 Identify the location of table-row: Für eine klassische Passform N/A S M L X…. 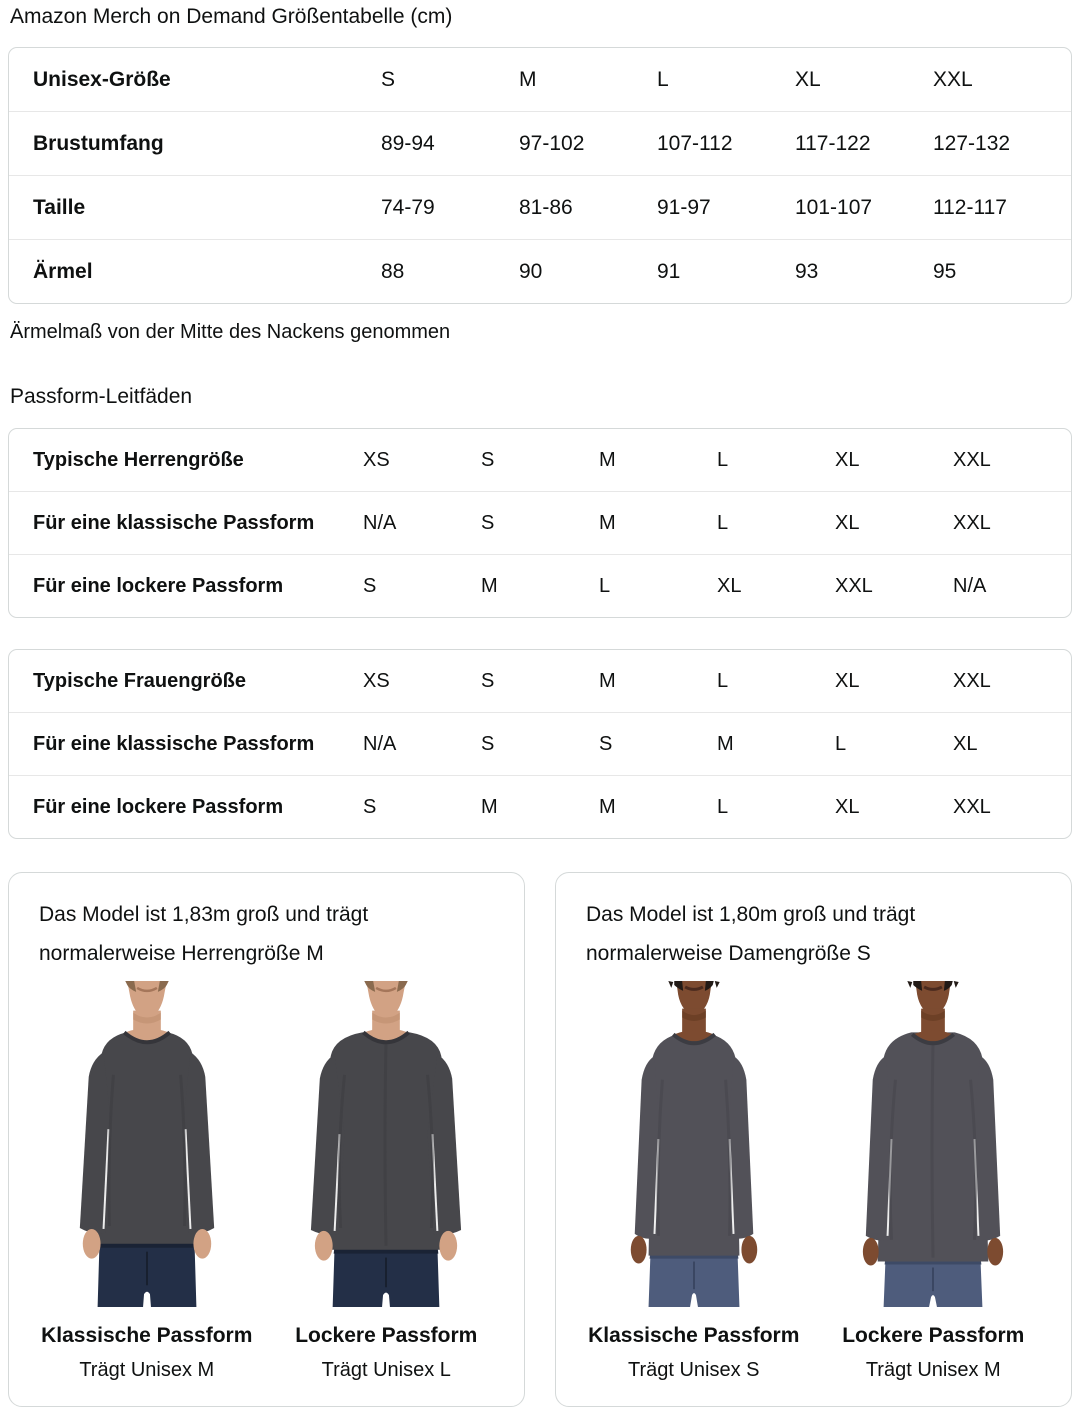
(540, 522).